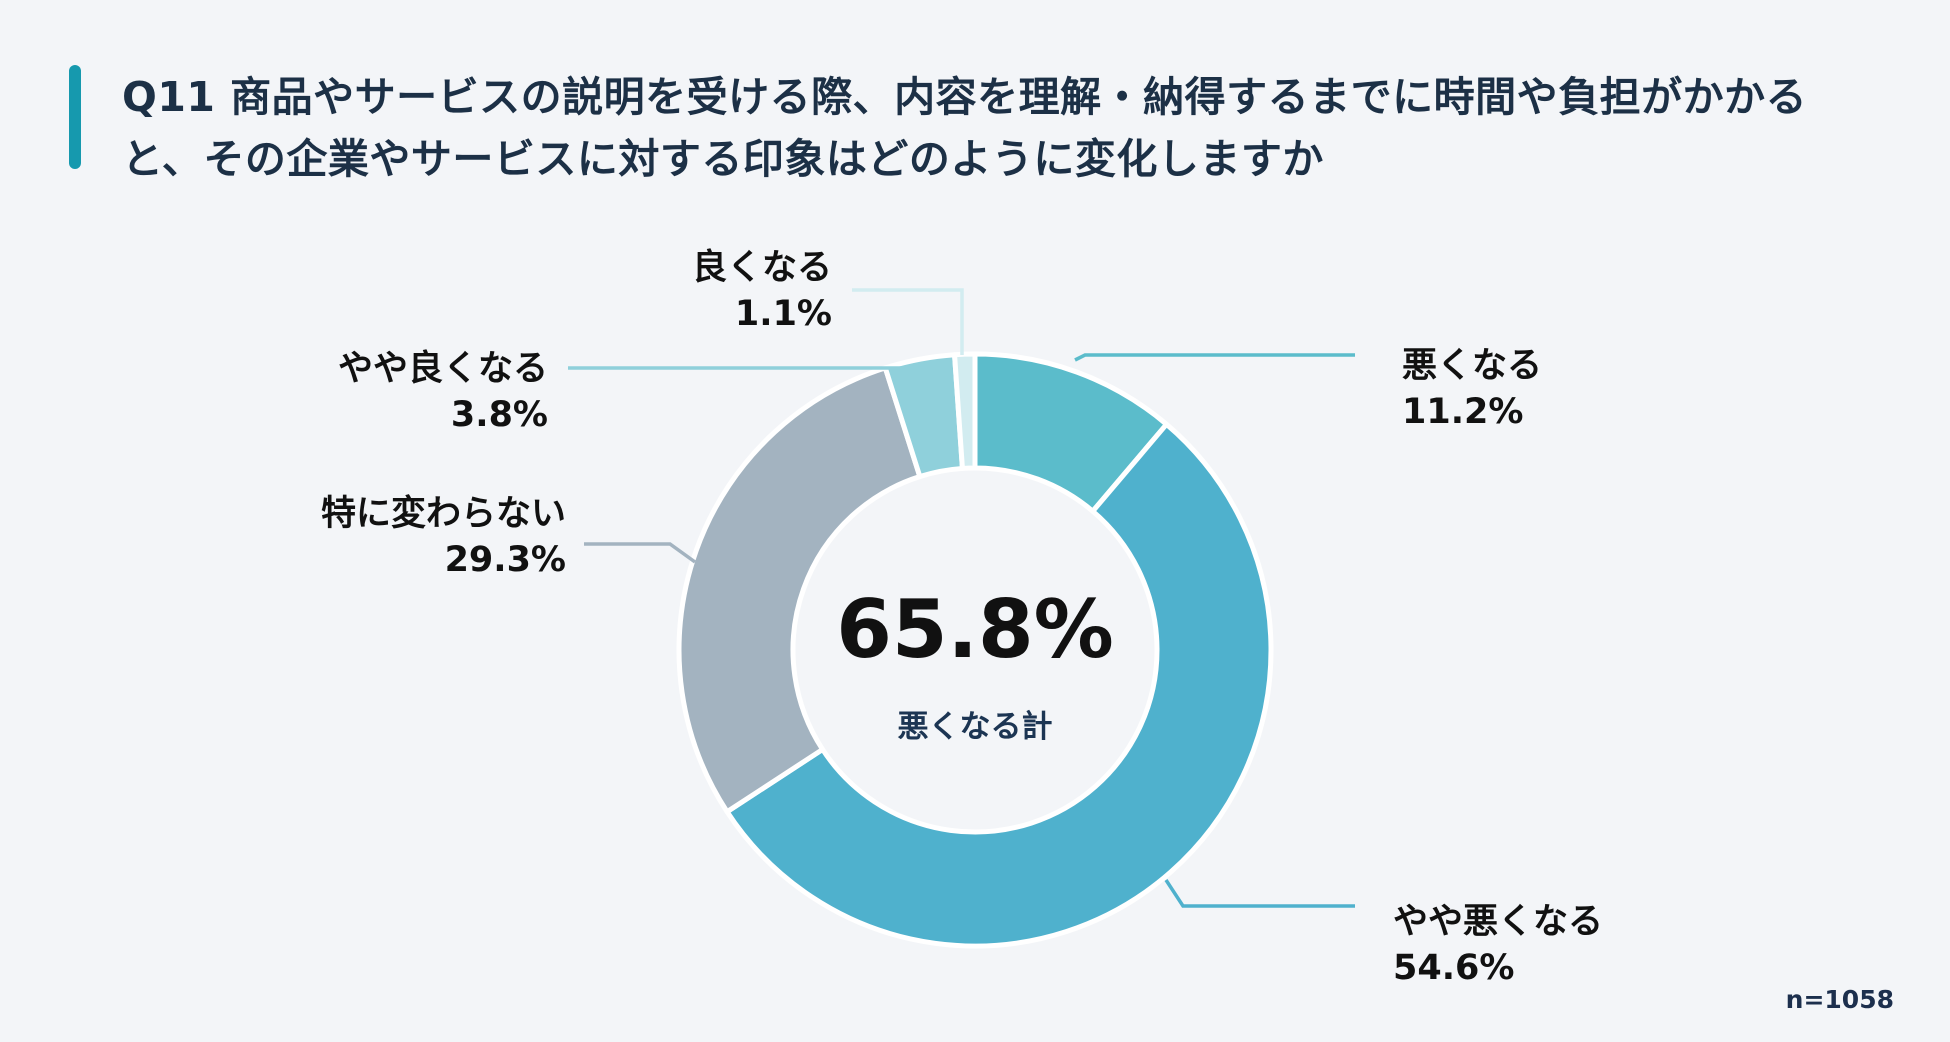 Image resolution: width=1950 pixels, height=1042 pixels. Describe the element at coordinates (442, 369) in the screenshot. I see `label-somewhat-better-name: やや良くなる` at that location.